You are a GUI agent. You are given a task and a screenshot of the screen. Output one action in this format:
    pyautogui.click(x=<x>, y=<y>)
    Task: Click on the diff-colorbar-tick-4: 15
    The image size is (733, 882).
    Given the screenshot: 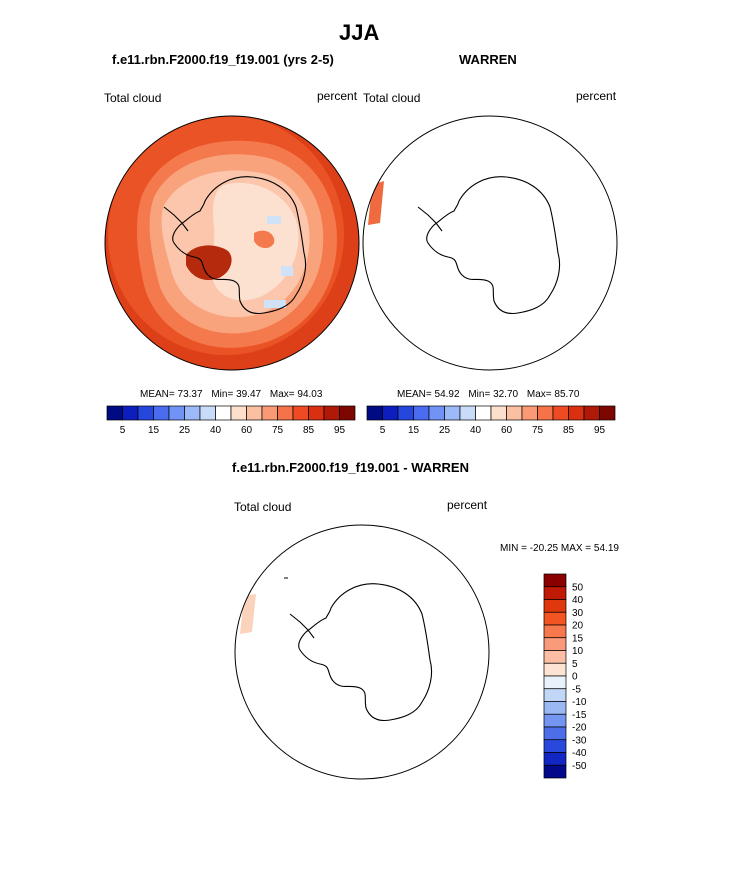 What is the action you would take?
    pyautogui.click(x=578, y=638)
    